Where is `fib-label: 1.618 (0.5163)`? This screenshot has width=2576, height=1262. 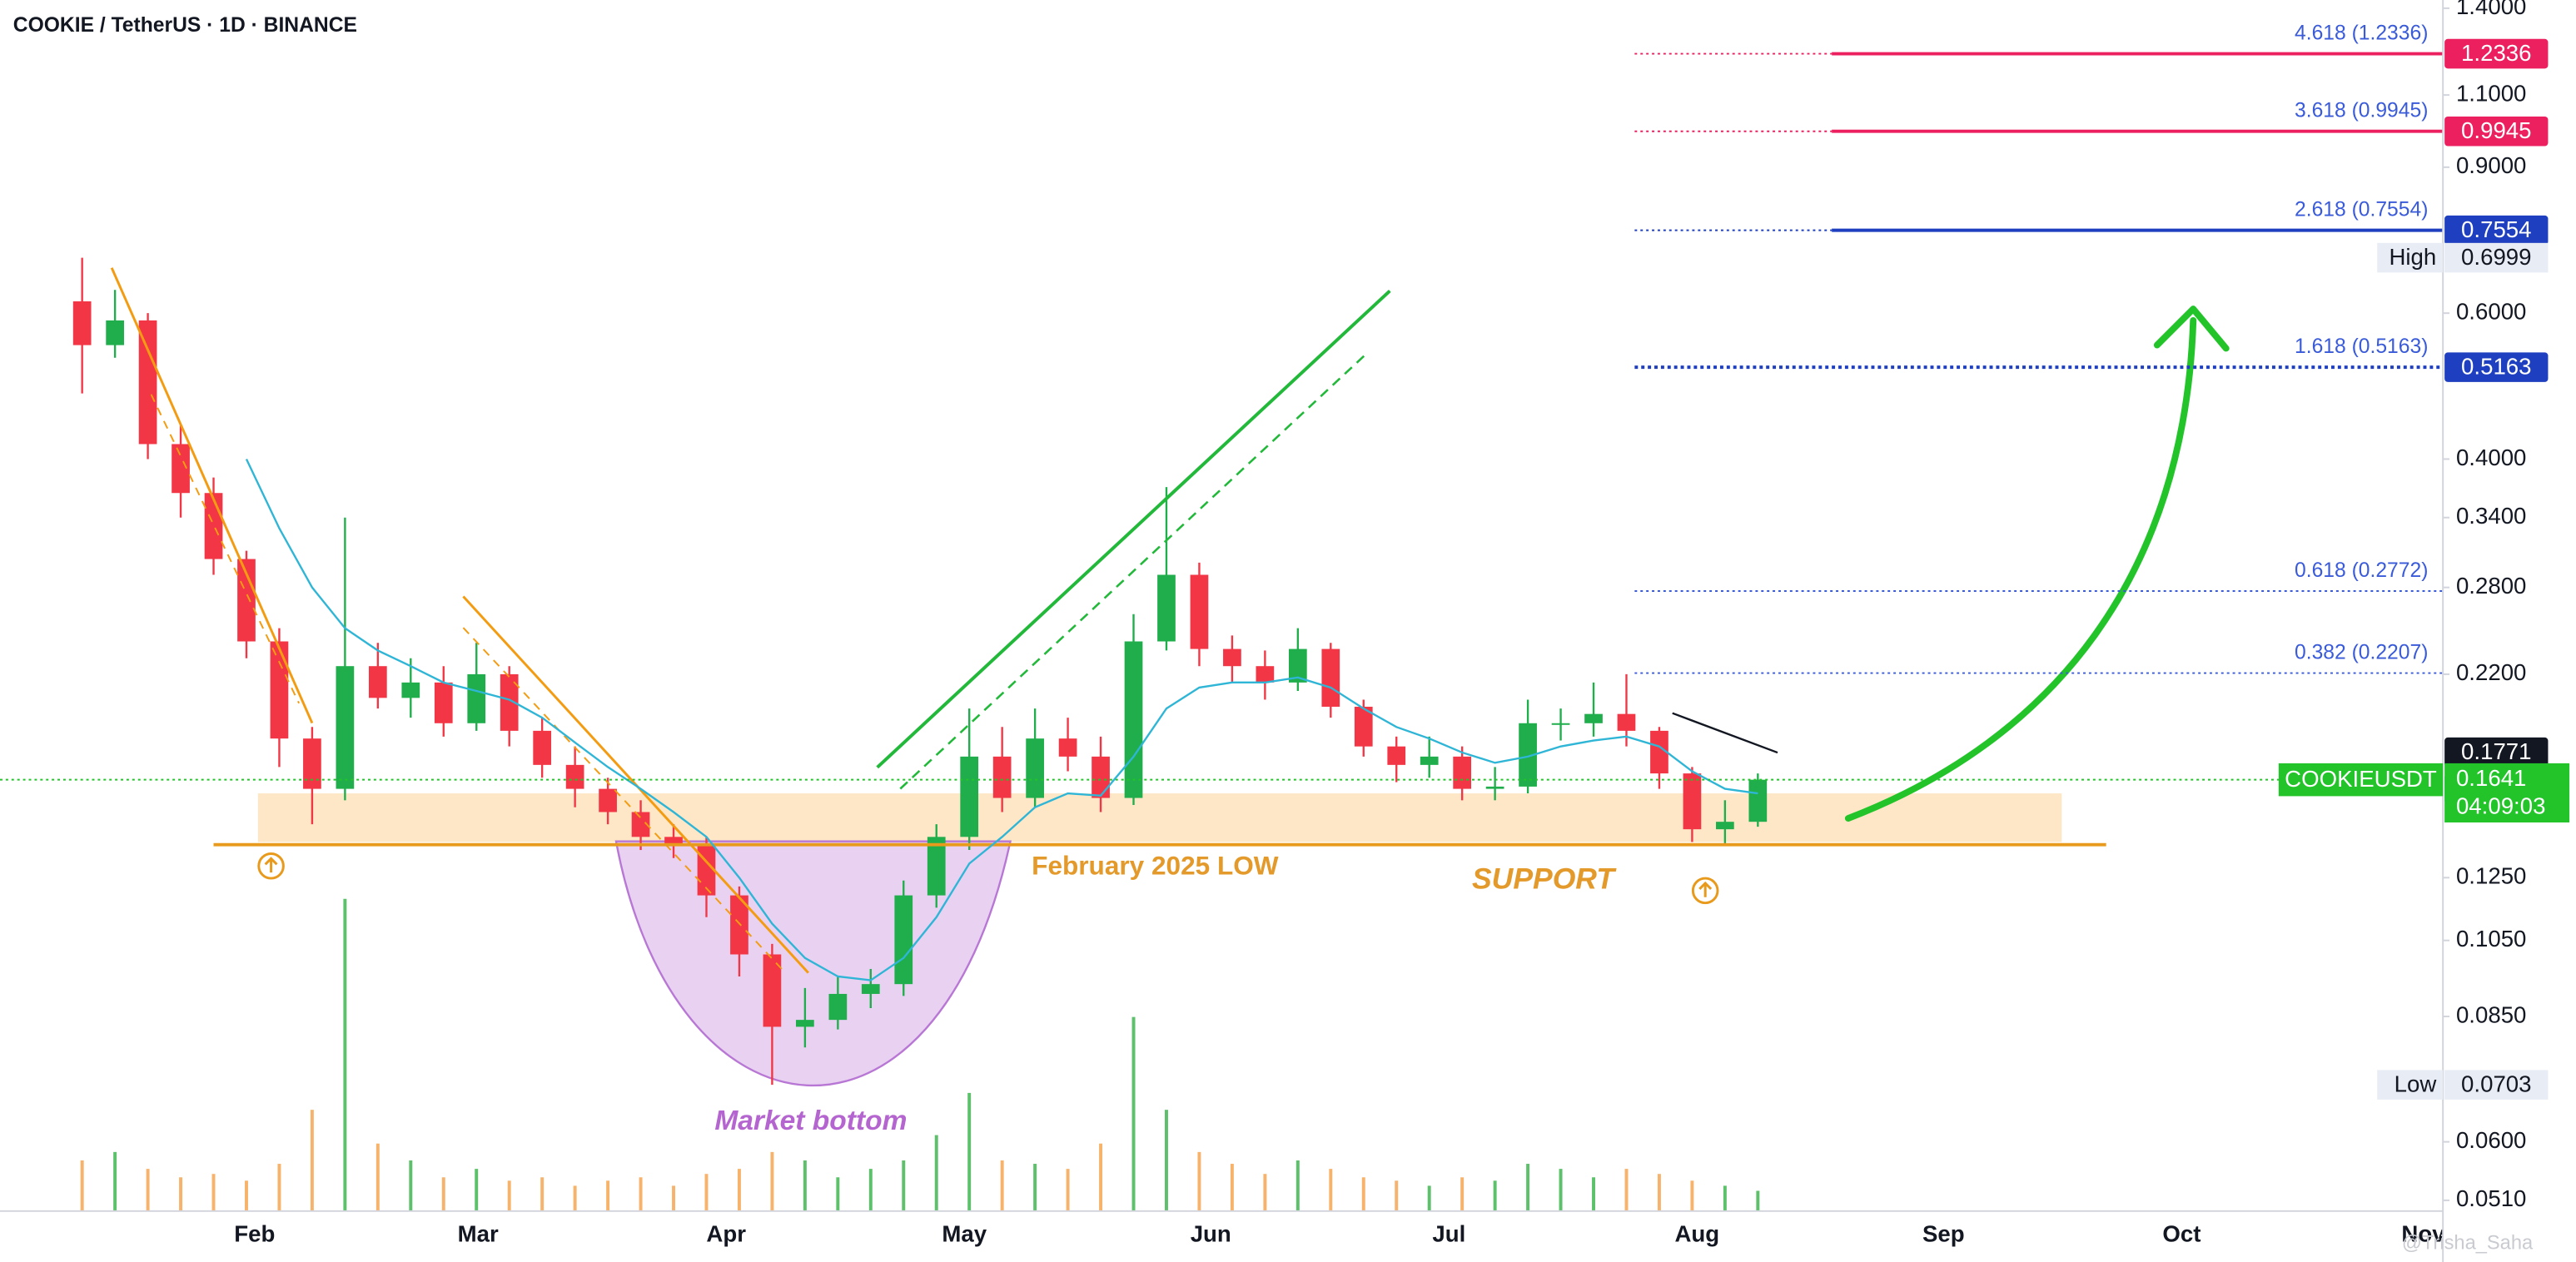 fib-label: 1.618 (0.5163) is located at coordinates (2361, 346).